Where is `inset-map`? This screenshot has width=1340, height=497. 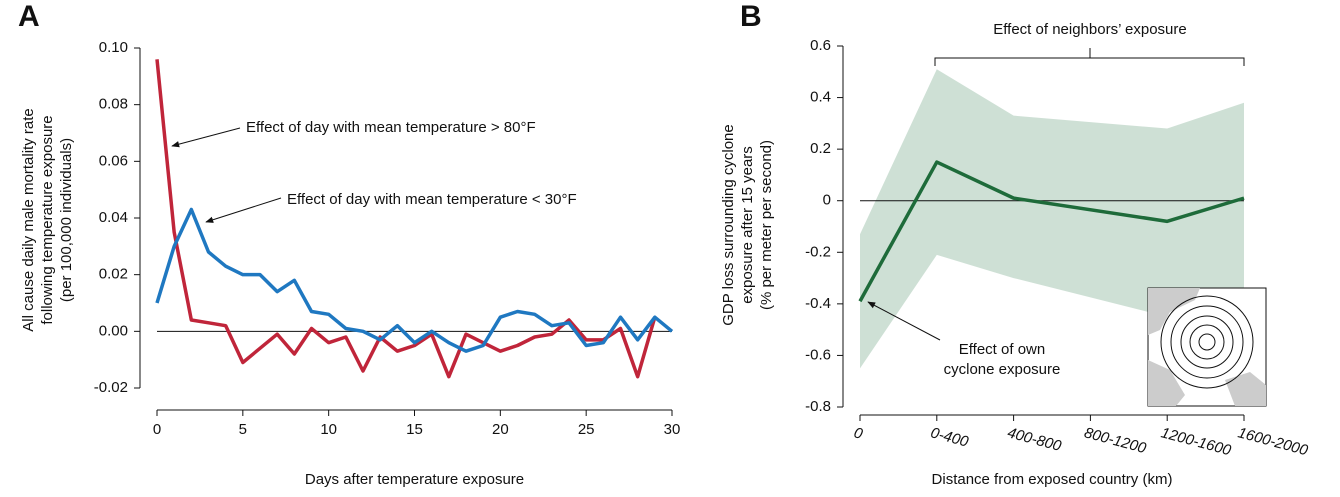 inset-map is located at coordinates (1207, 347).